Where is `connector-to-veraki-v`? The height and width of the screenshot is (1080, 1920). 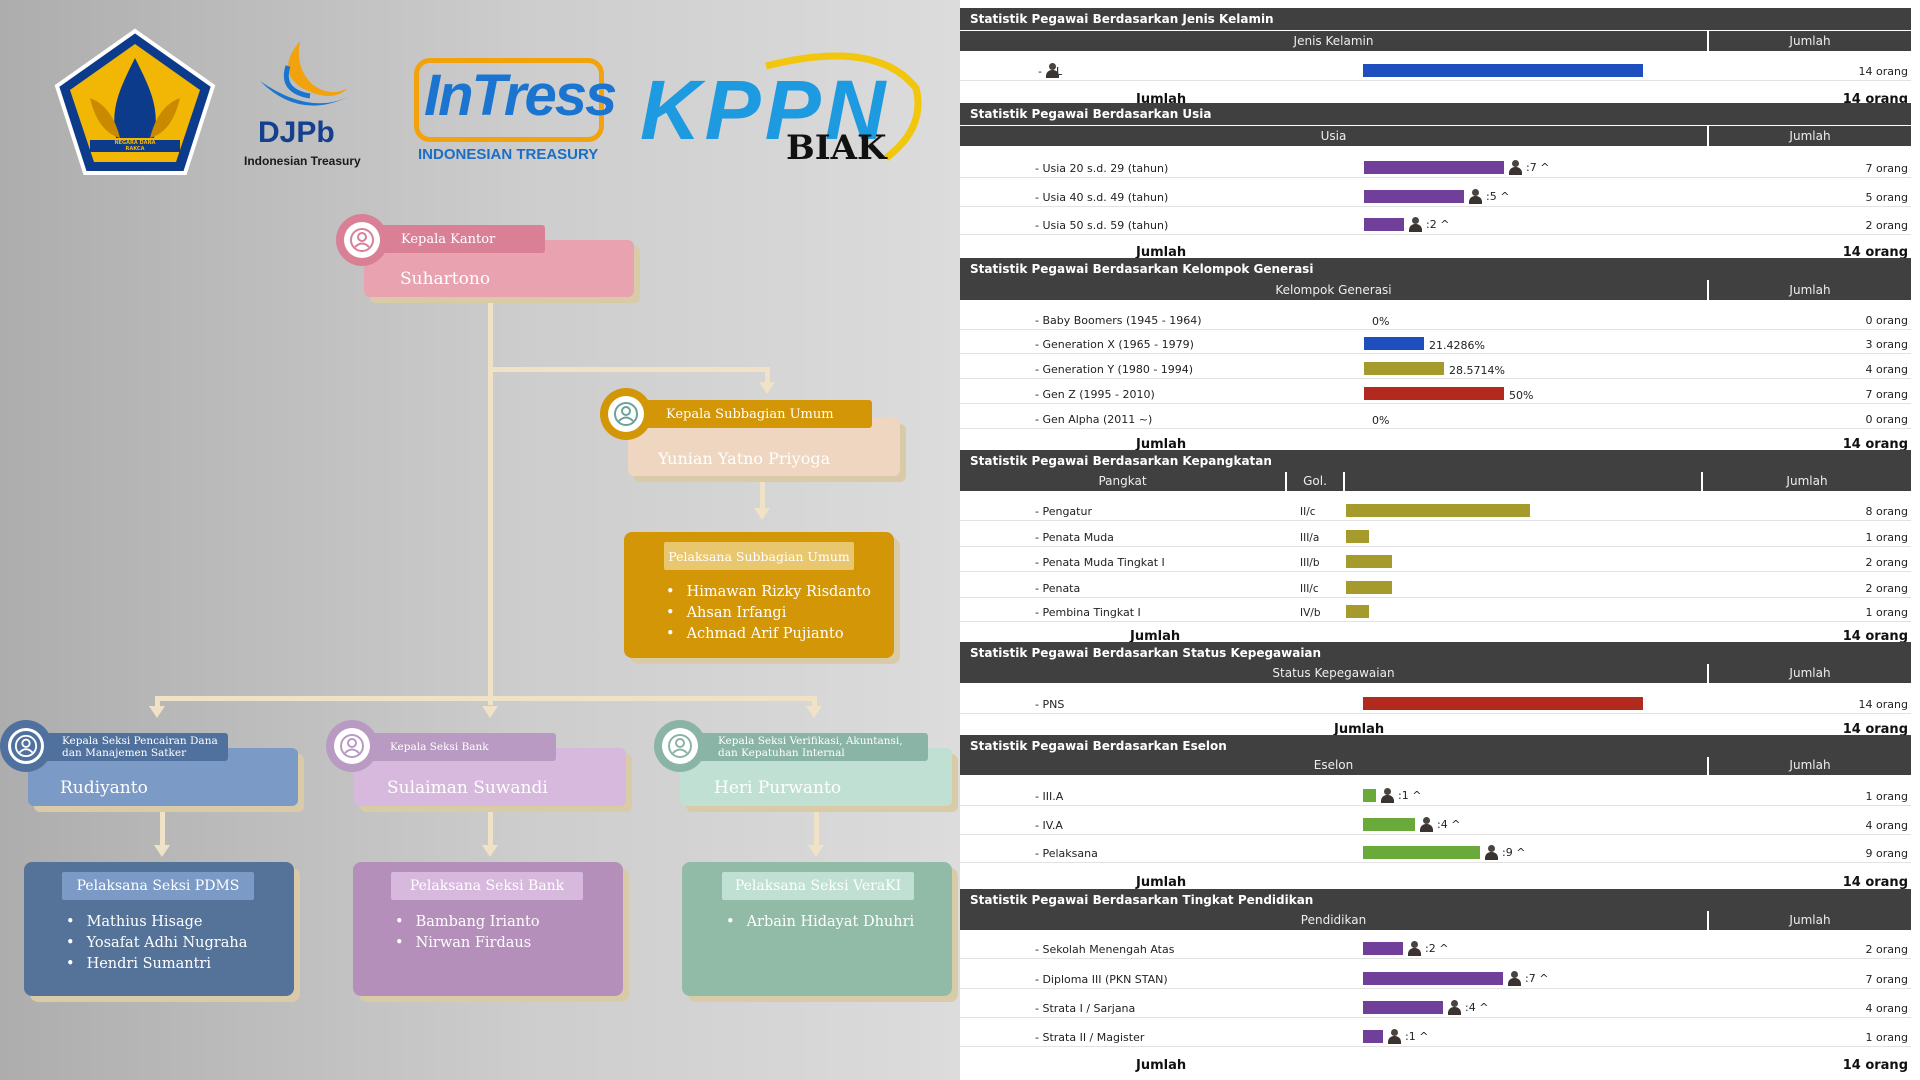
connector-to-veraki-v is located at coordinates (814, 703).